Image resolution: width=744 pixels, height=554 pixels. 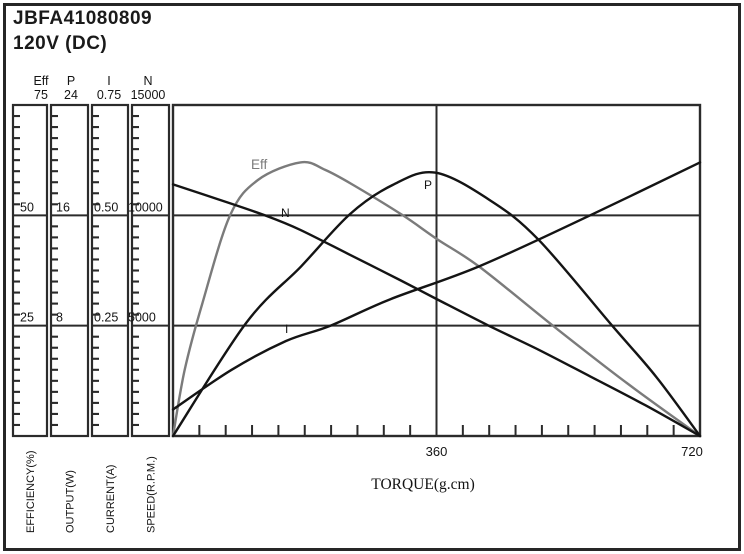 What do you see at coordinates (148, 95) in the screenshot?
I see `axis-header-max: 15000` at bounding box center [148, 95].